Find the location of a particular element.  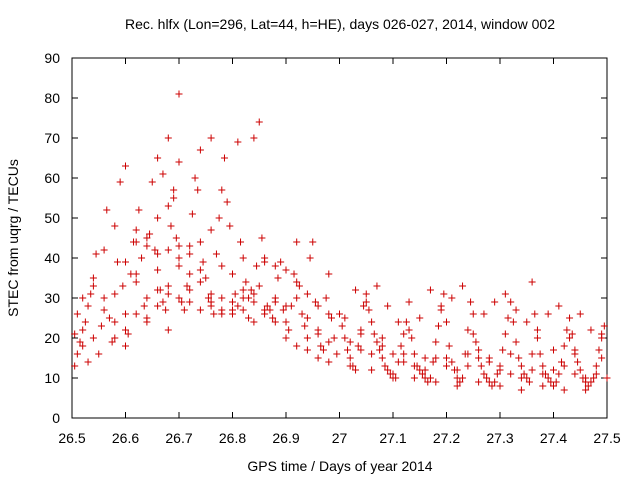

x-tick-label: 27.1 is located at coordinates (392, 438).